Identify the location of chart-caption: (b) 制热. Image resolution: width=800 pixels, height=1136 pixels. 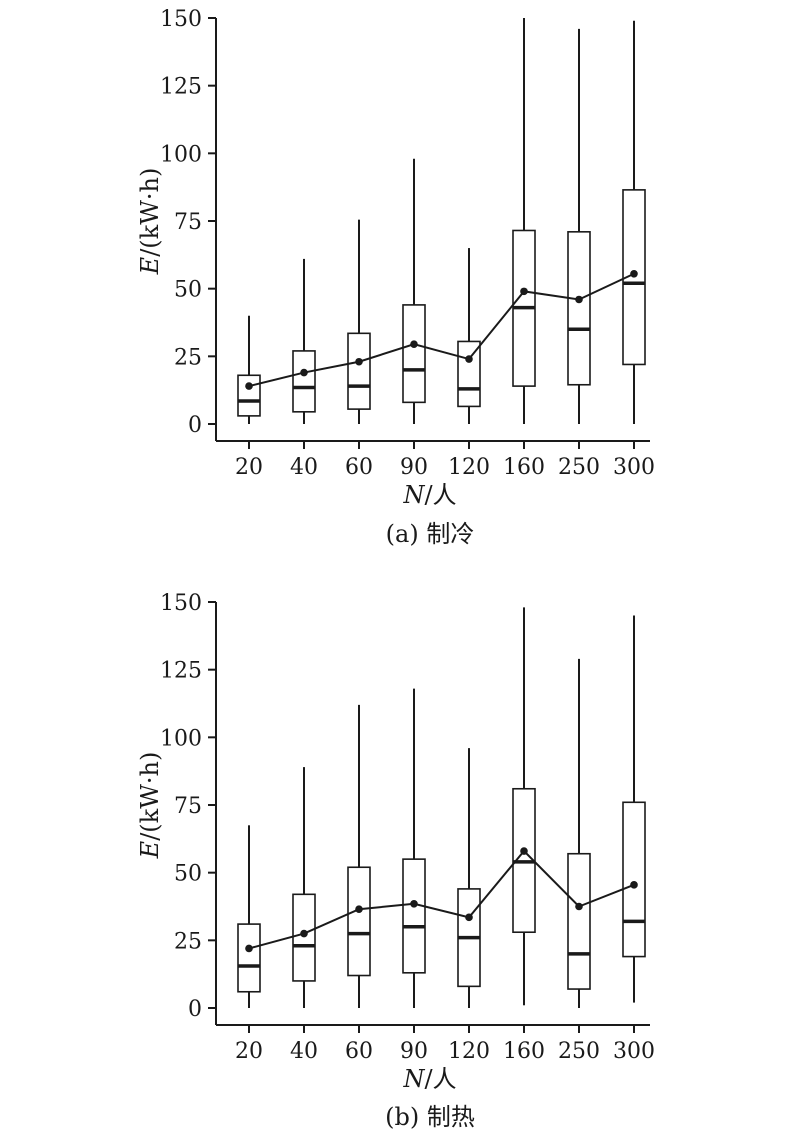
(430, 1117).